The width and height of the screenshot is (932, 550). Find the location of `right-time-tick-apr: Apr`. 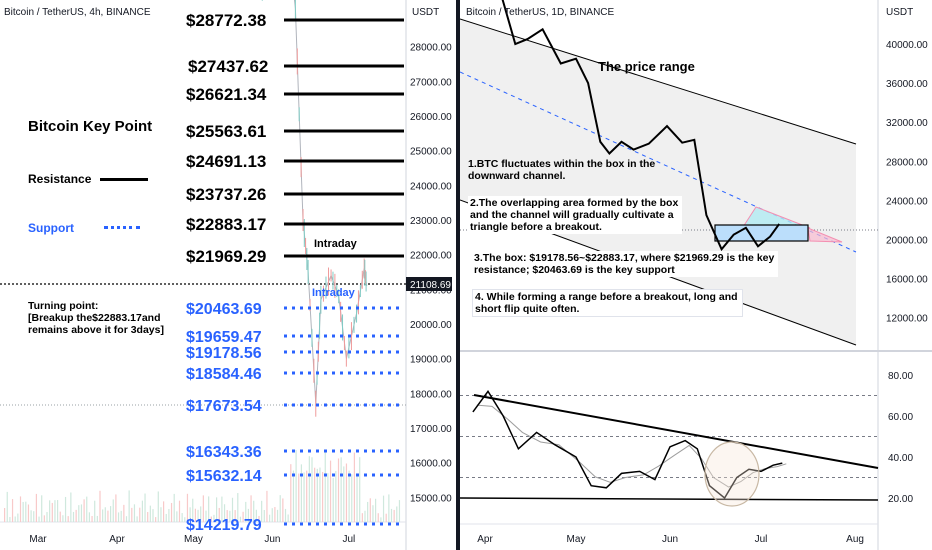

right-time-tick-apr: Apr is located at coordinates (485, 539).